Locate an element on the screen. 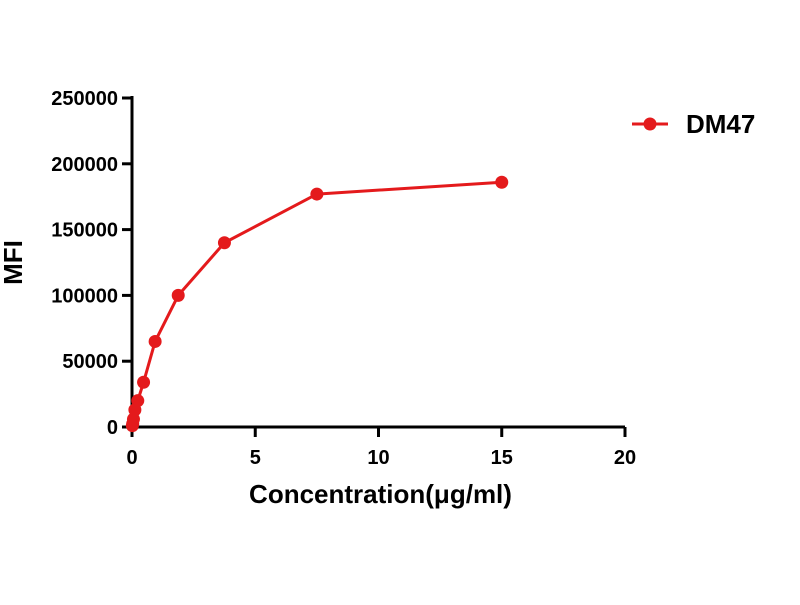 This screenshot has height=605, width=800. y-tick-label: 100000 is located at coordinates (84, 296).